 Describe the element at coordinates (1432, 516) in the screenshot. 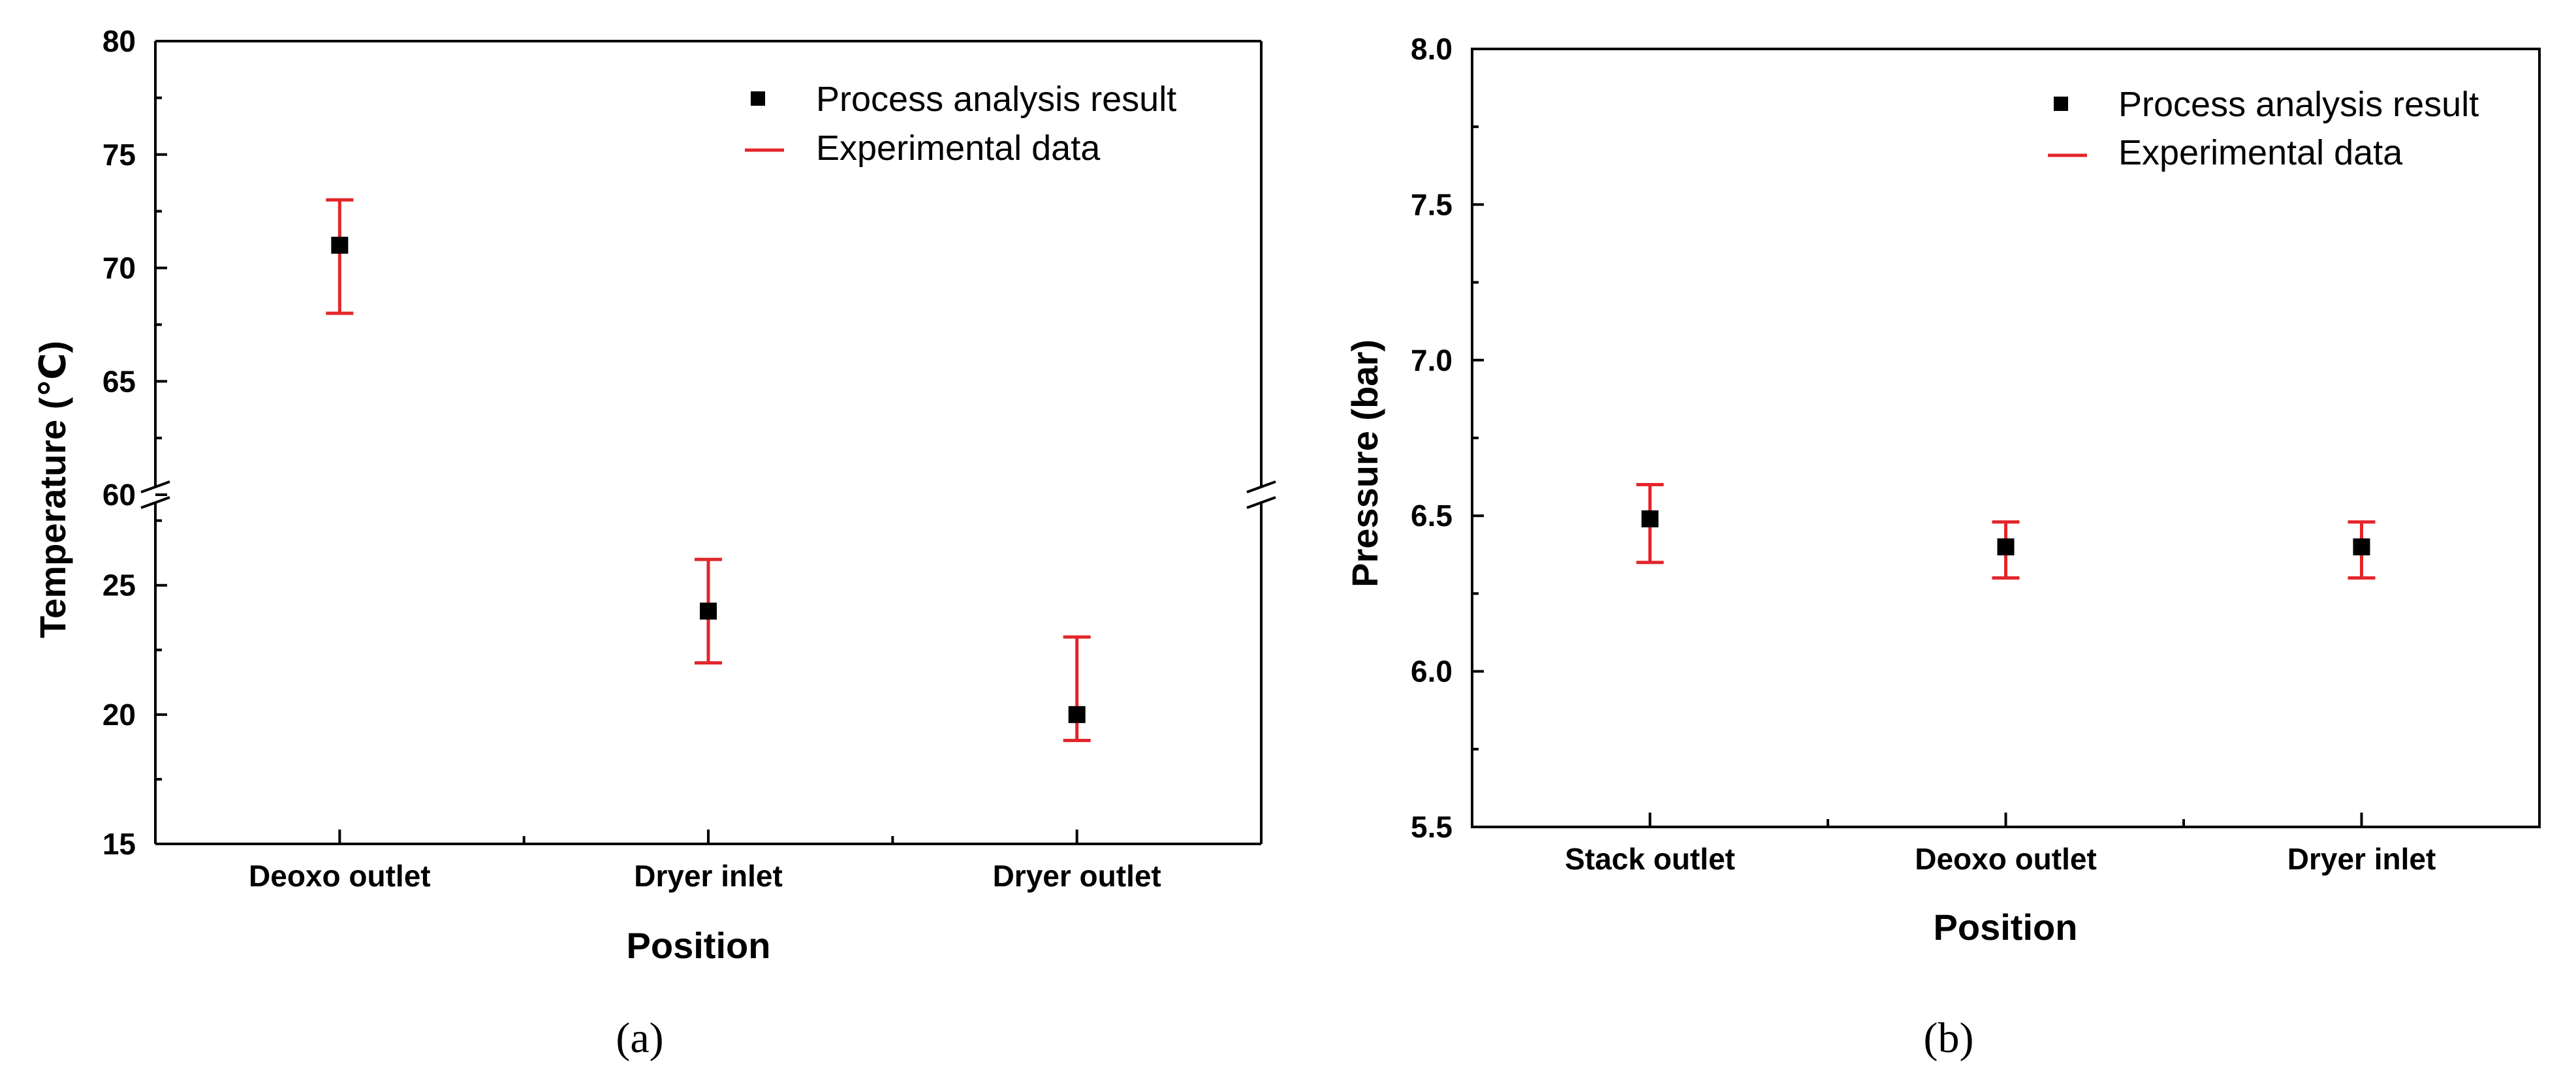

I see `y-tick-label: 6.5` at that location.